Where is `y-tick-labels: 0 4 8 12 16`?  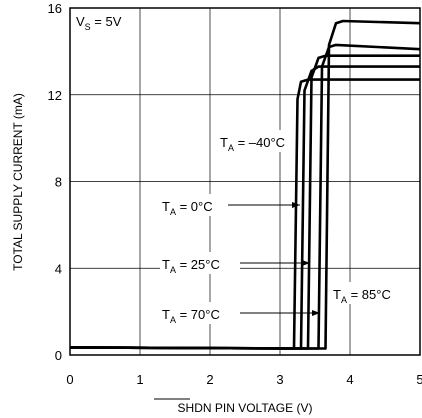
y-tick-labels: 0 4 8 12 16 is located at coordinates (55, 182).